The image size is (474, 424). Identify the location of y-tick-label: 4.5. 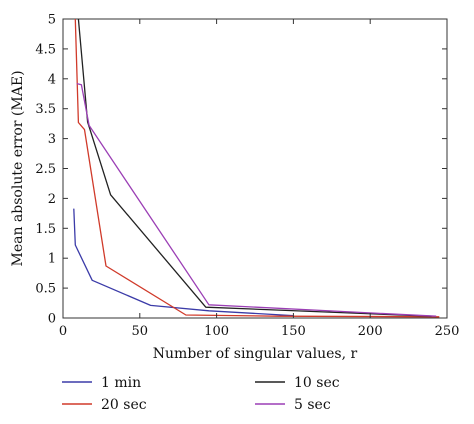
(45, 49).